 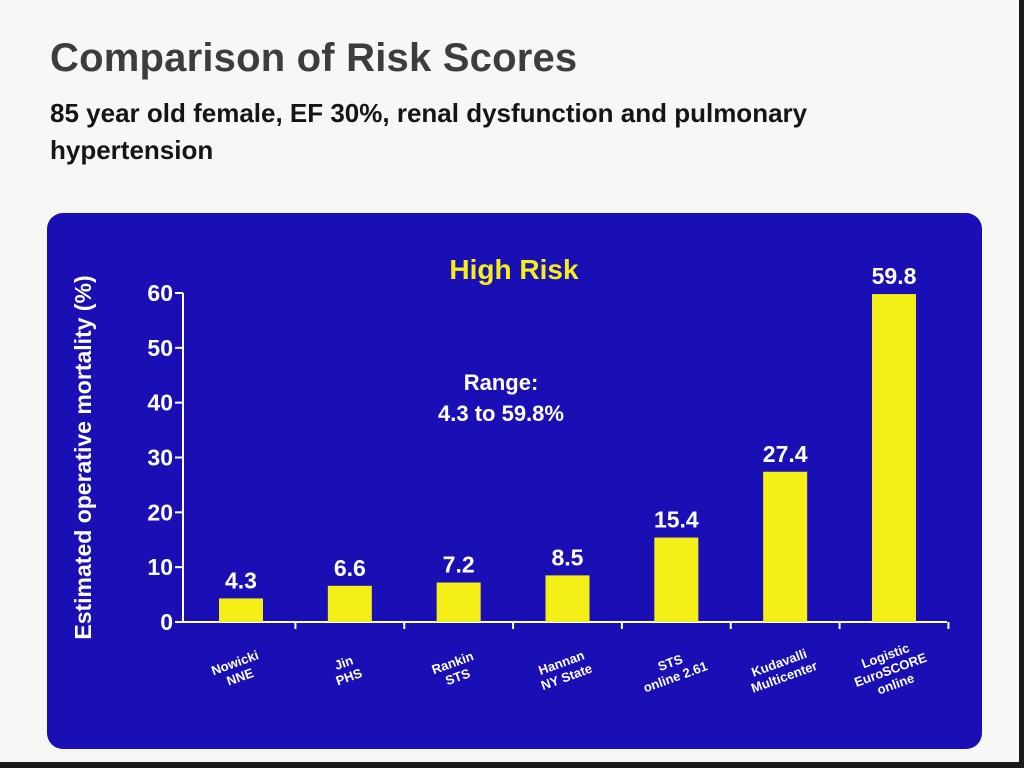 I want to click on y-tick-label: 0, so click(x=166, y=622).